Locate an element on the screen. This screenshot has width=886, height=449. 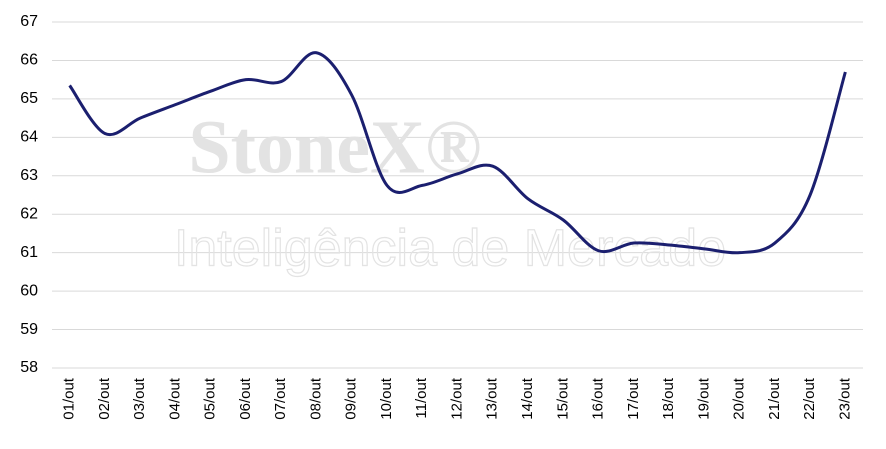
x-tick-label: 11/out is located at coordinates (421, 397).